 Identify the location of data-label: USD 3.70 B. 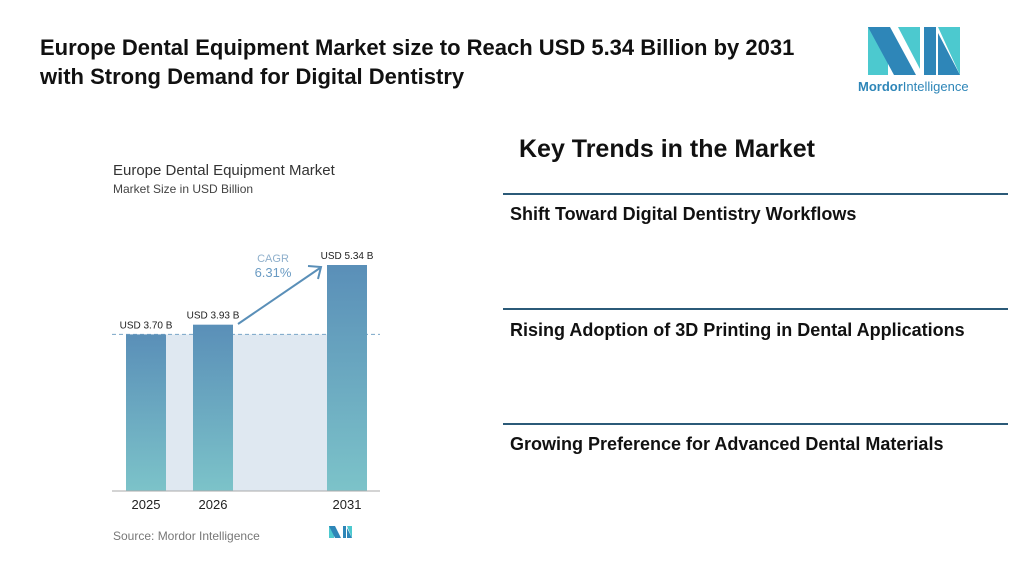
(146, 325).